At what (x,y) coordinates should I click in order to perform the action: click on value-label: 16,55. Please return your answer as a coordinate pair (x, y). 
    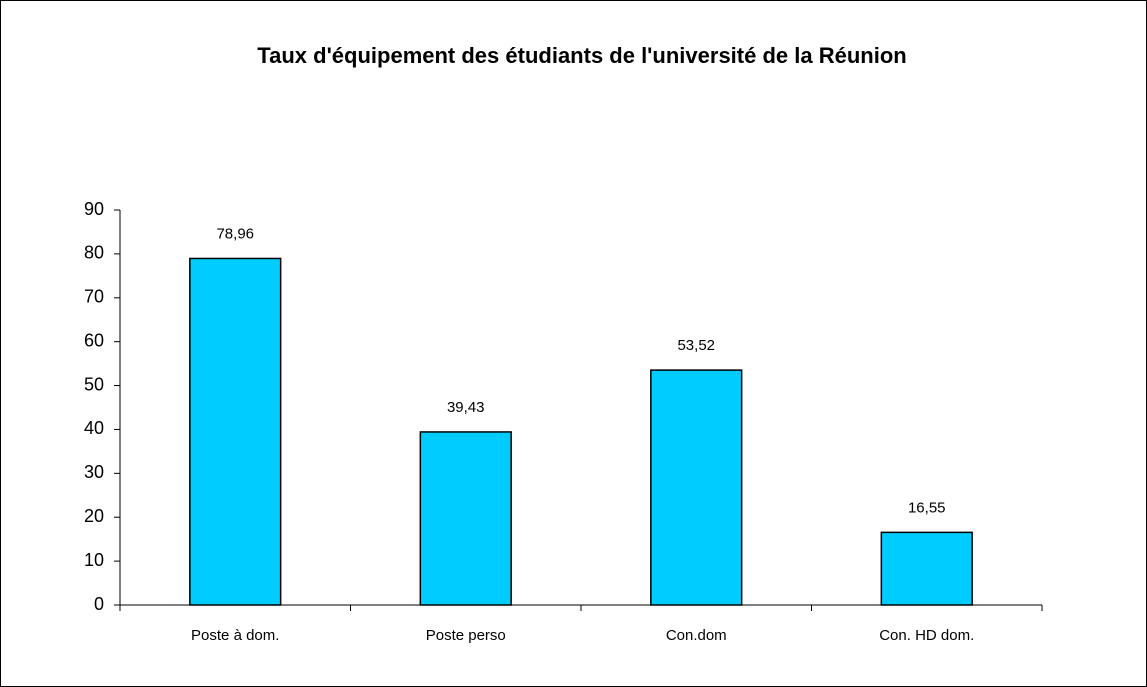
    Looking at the image, I should click on (927, 507).